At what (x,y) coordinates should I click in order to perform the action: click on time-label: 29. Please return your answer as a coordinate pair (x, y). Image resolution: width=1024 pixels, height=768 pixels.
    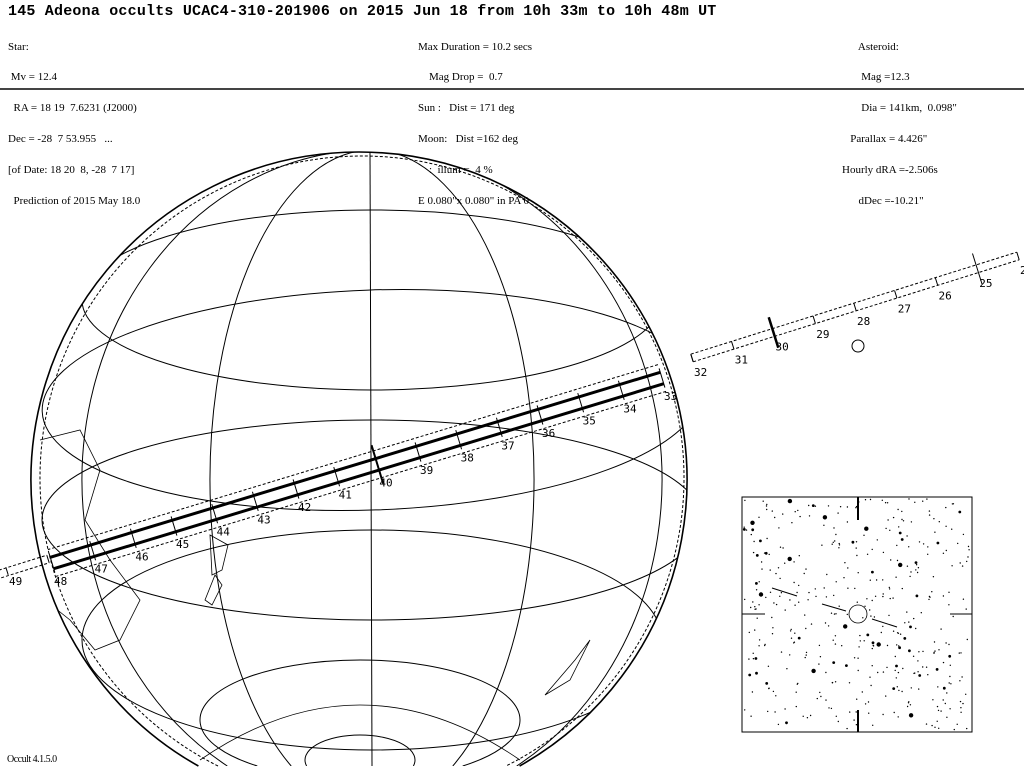
    Looking at the image, I should click on (822, 334).